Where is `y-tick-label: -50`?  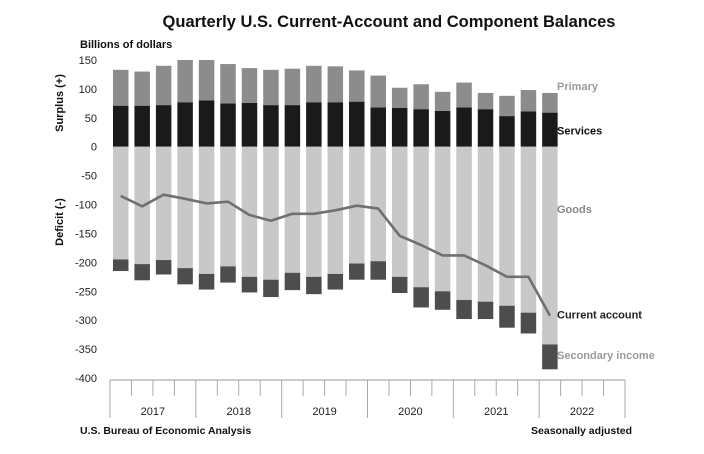
y-tick-label: -50 is located at coordinates (89, 177).